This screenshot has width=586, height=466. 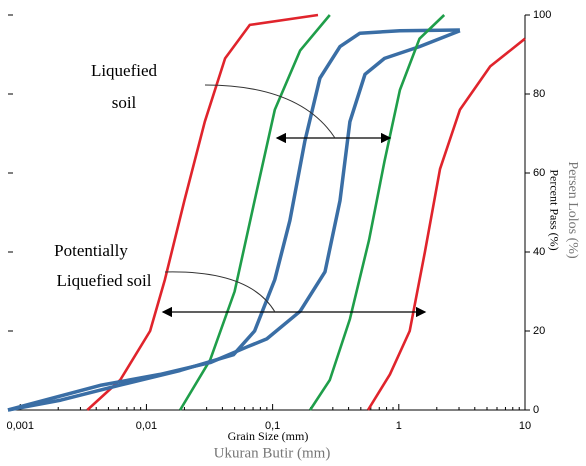 What do you see at coordinates (536, 410) in the screenshot?
I see `y-tick-label: 0` at bounding box center [536, 410].